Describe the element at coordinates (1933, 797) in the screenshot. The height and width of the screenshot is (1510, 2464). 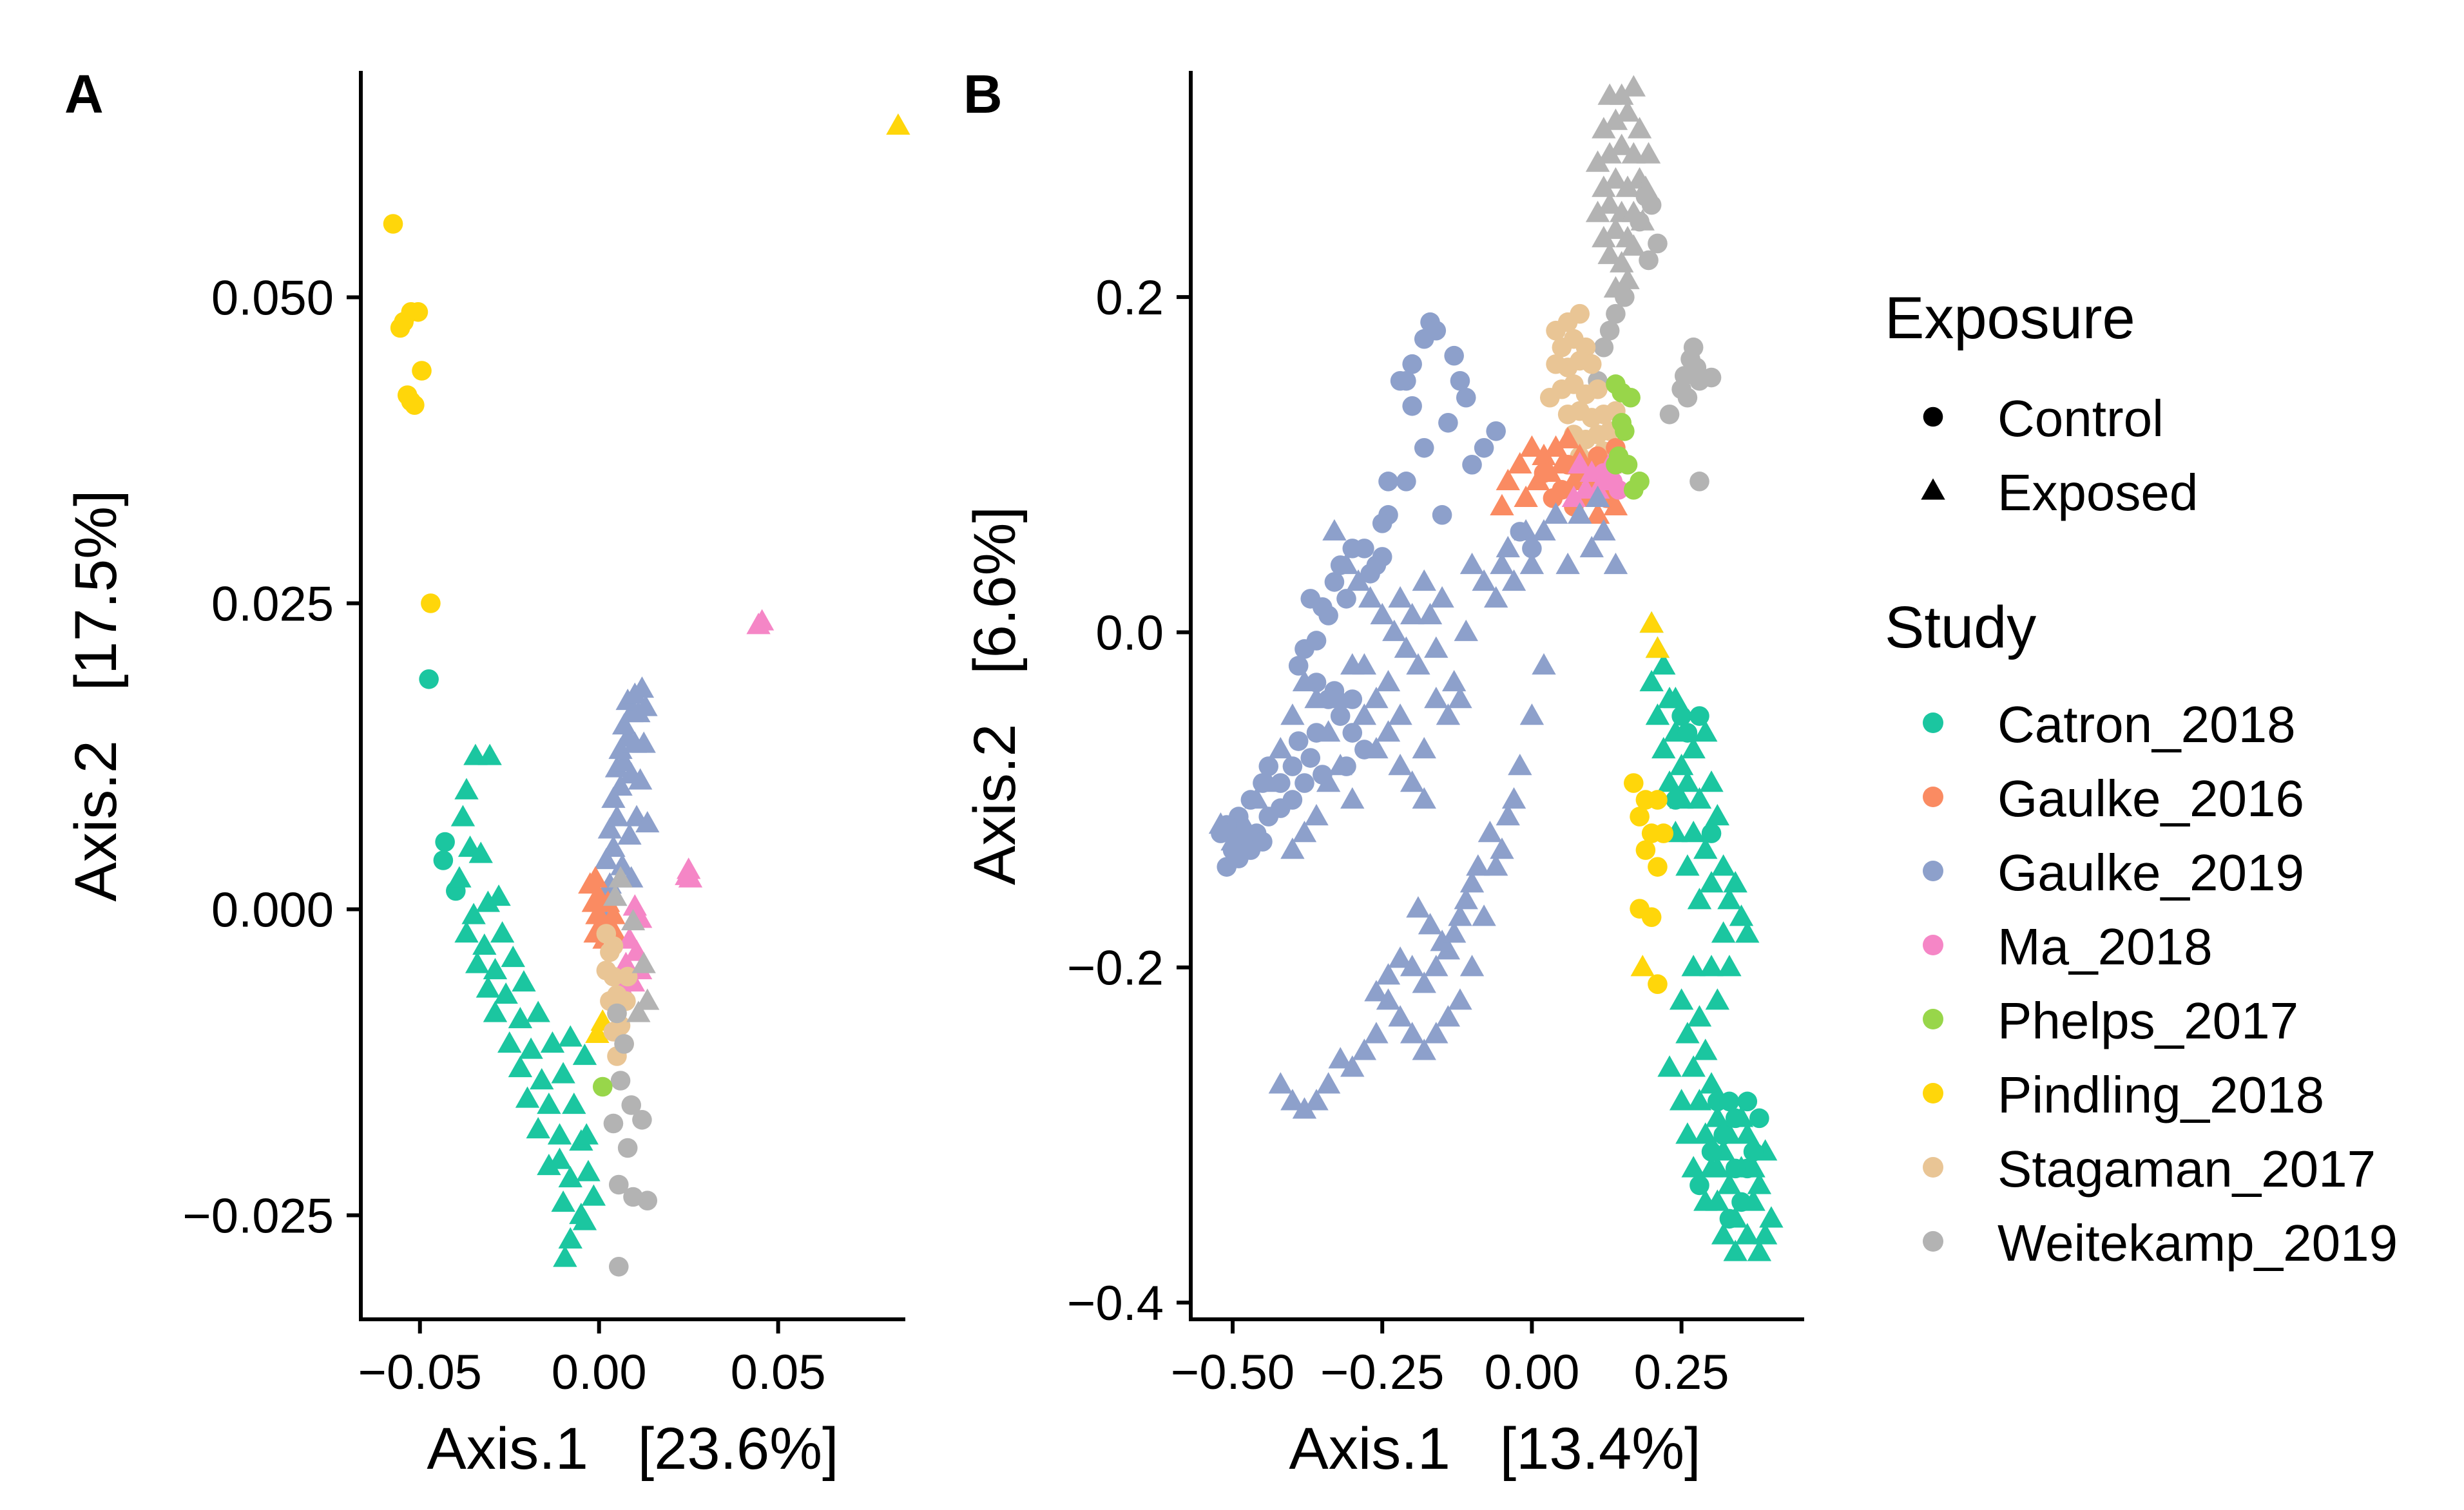
I see `legend-study-key-gaulke-2016` at that location.